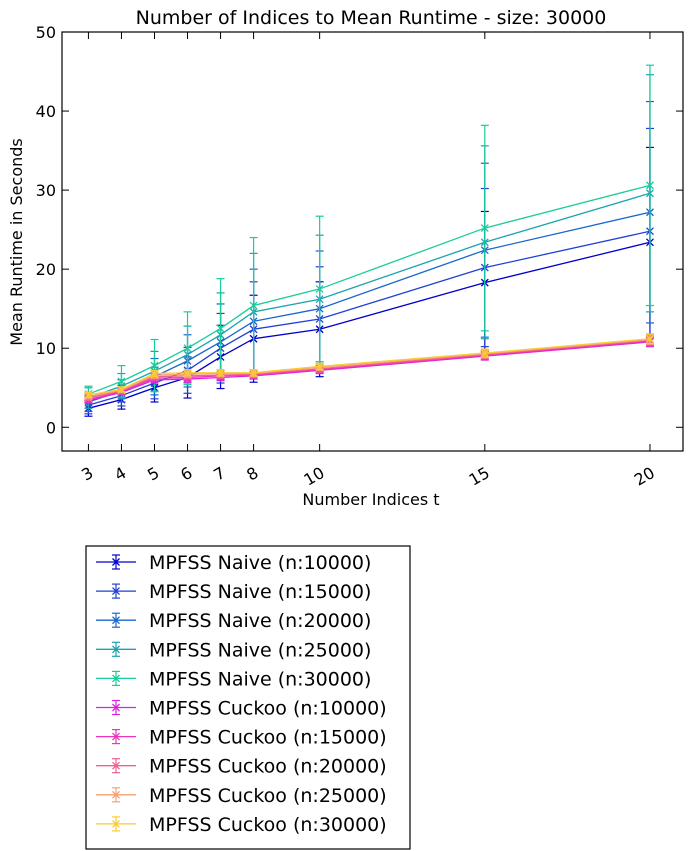  Describe the element at coordinates (268, 709) in the screenshot. I see `legend-label: MPFSS Cuckoo (n:10000)` at that location.